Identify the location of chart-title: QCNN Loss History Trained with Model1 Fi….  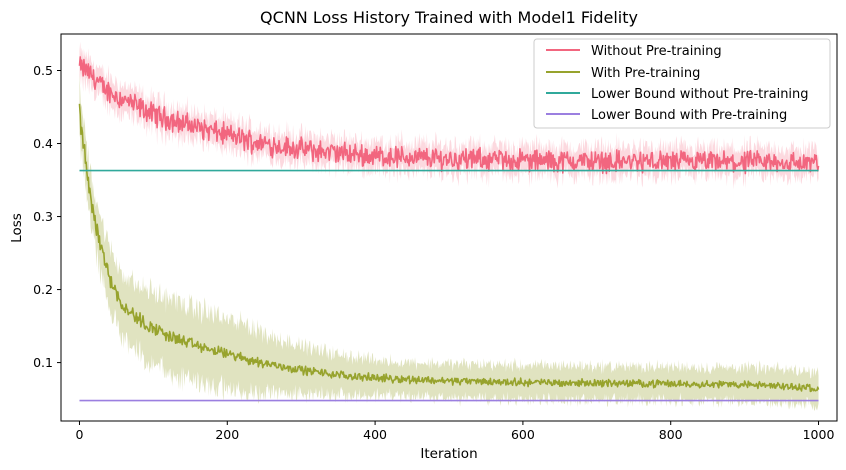
(449, 17).